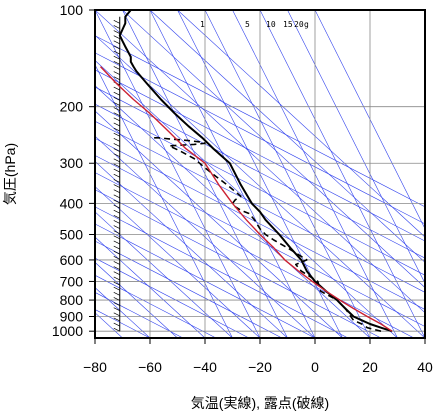 The image size is (435, 412). I want to click on mixing-ratio-labels: 1 5 10 15 20 g, so click(254, 24).